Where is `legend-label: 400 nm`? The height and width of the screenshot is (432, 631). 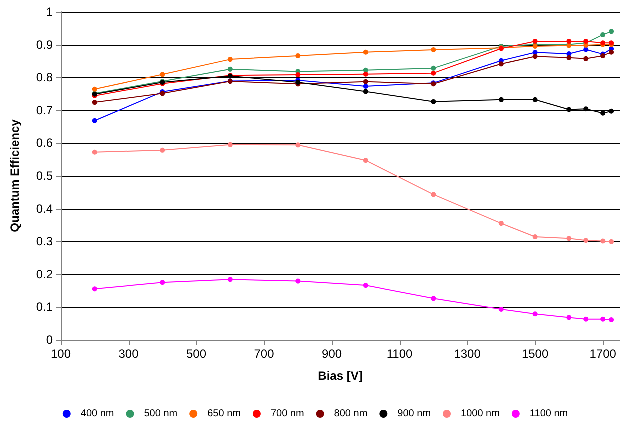
legend-label: 400 nm is located at coordinates (97, 414).